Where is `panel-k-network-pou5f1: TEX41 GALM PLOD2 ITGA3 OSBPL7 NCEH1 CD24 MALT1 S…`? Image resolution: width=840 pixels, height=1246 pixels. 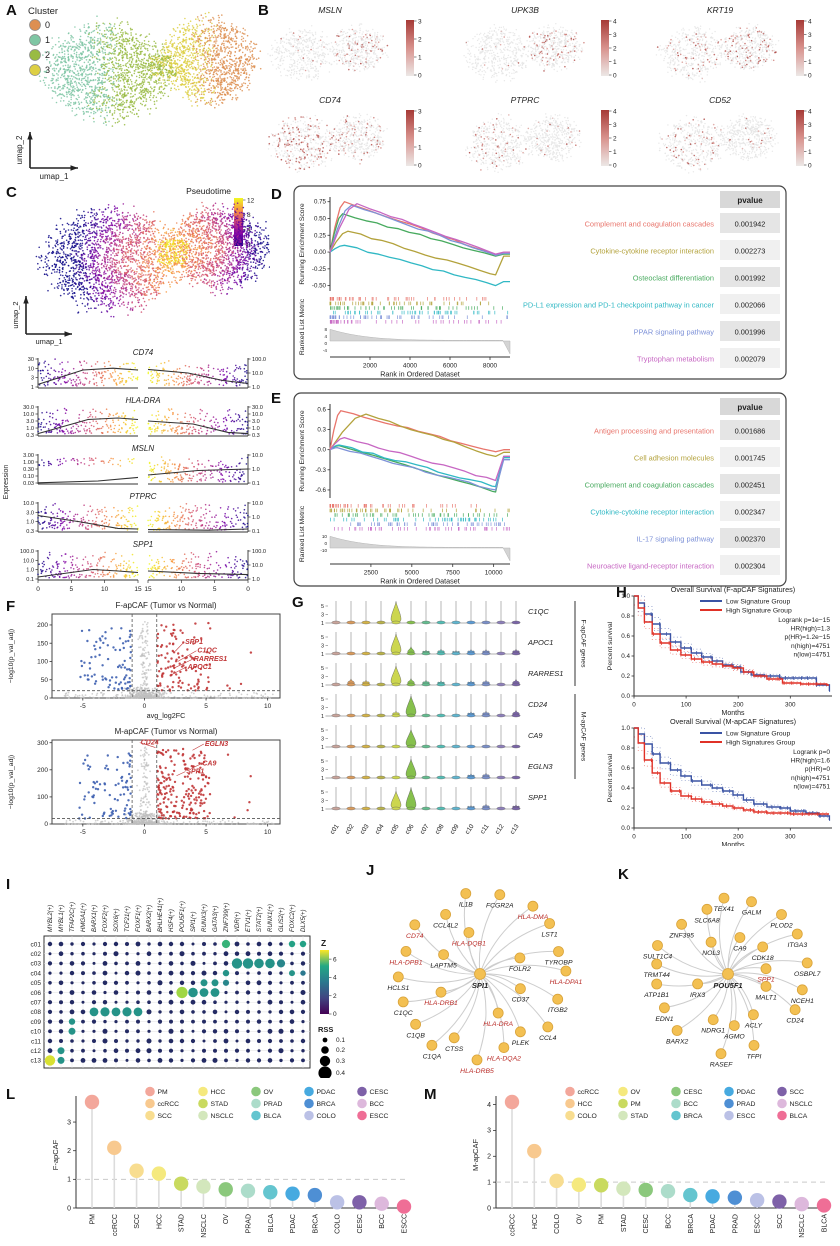 panel-k-network-pou5f1: TEX41 GALM PLOD2 ITGA3 OSBPL7 NCEH1 CD24 MALT1 S… is located at coordinates (726, 963).